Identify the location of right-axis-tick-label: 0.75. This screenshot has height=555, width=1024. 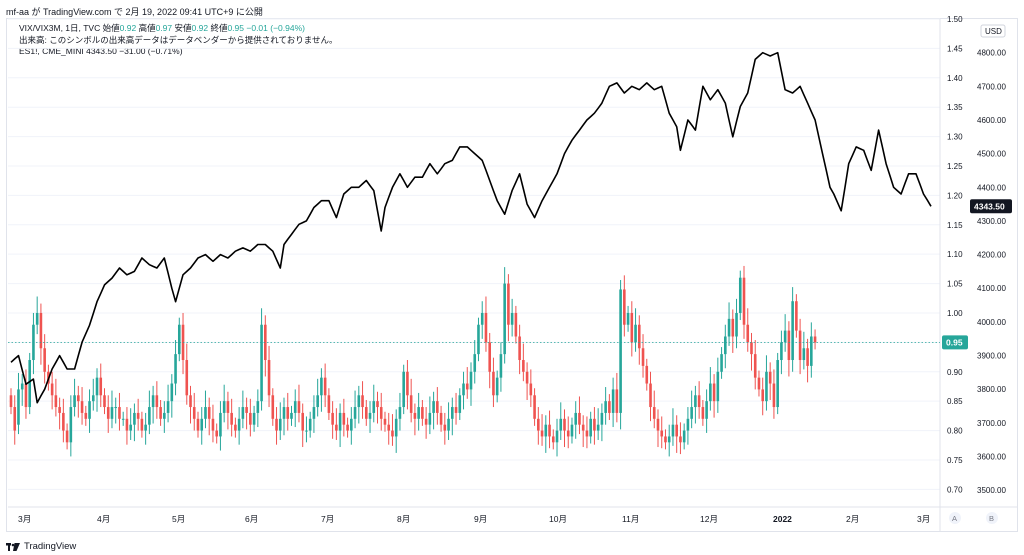
(955, 460).